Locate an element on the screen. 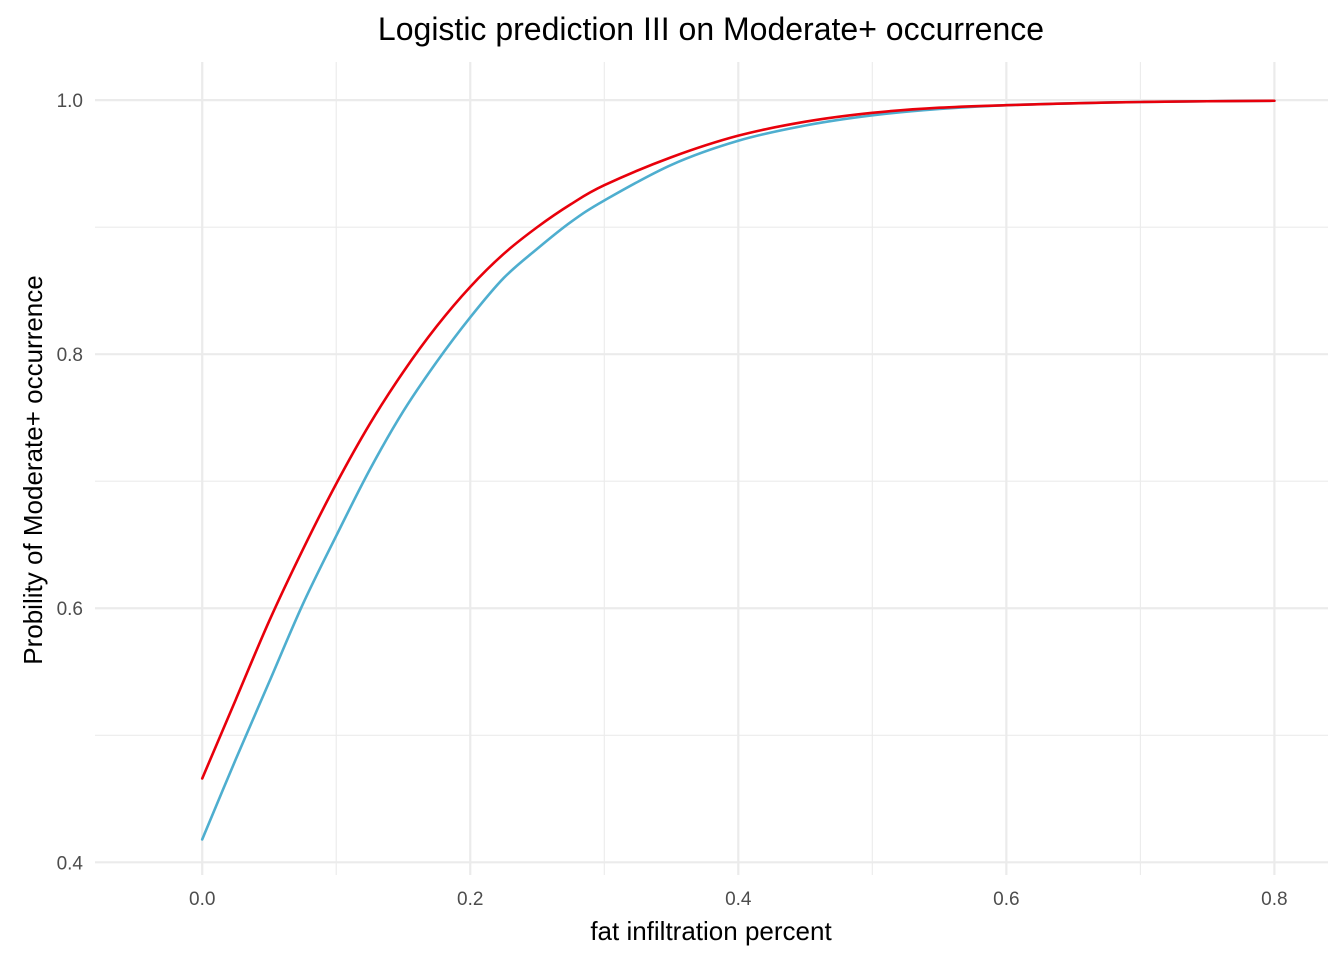 This screenshot has height=960, width=1344. x-axis-title: fat infiltration percent is located at coordinates (711, 931).